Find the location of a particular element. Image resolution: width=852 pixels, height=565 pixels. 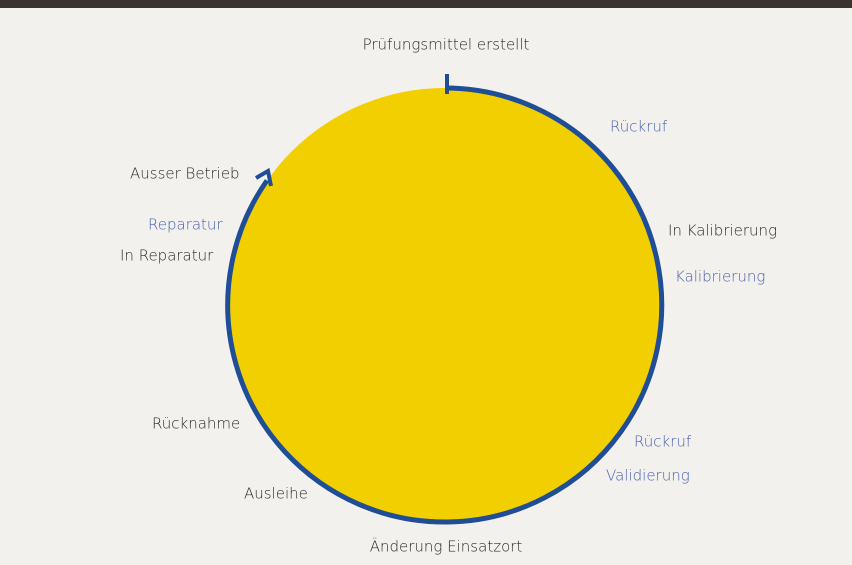

transition-label: Validierung is located at coordinates (648, 476).